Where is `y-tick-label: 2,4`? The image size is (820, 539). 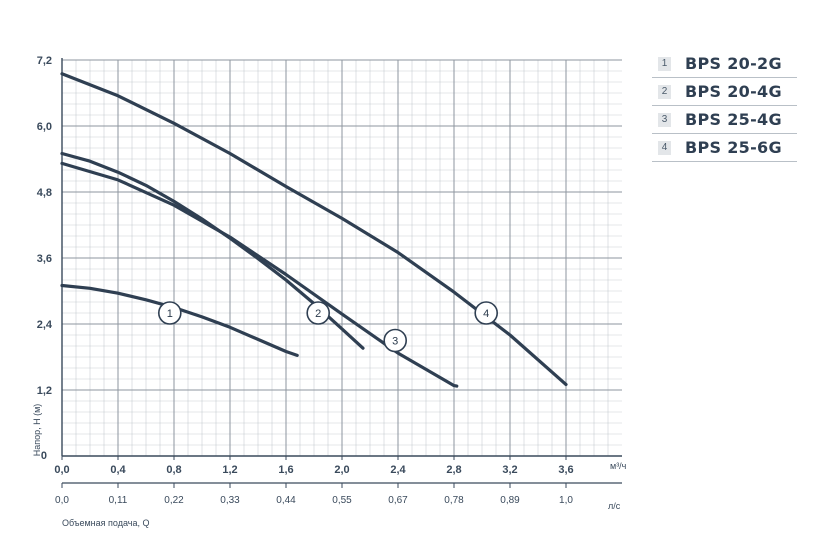
y-tick-label: 2,4 is located at coordinates (45, 325).